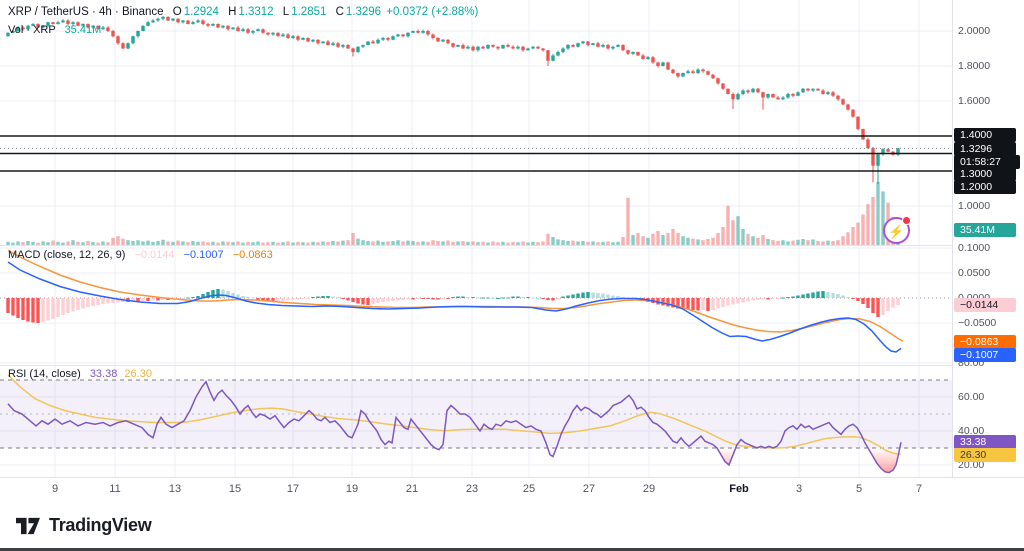  Describe the element at coordinates (175, 489) in the screenshot. I see `time-axis-label: 13` at that location.